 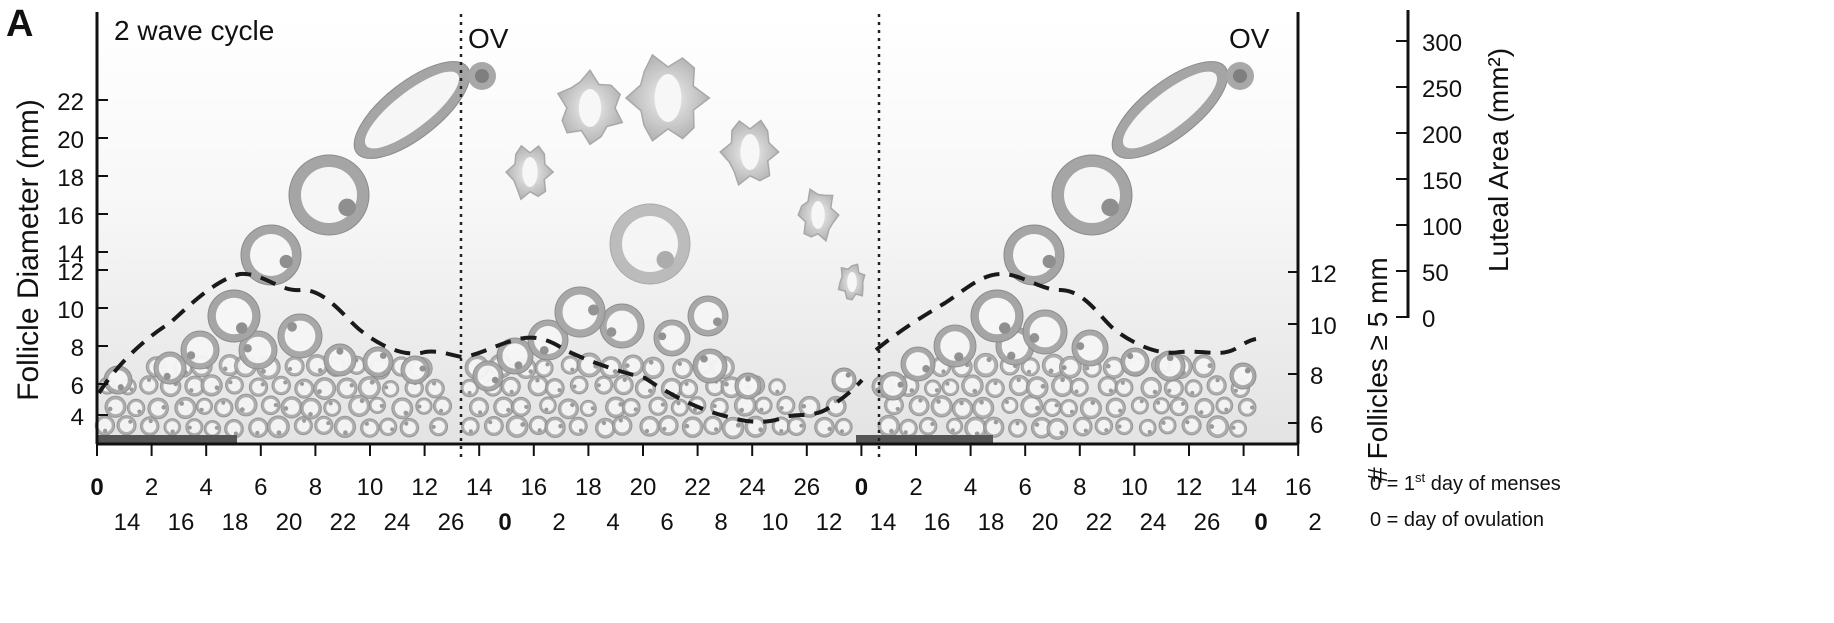 I want to click on x-tick-label: 14, so click(x=883, y=522).